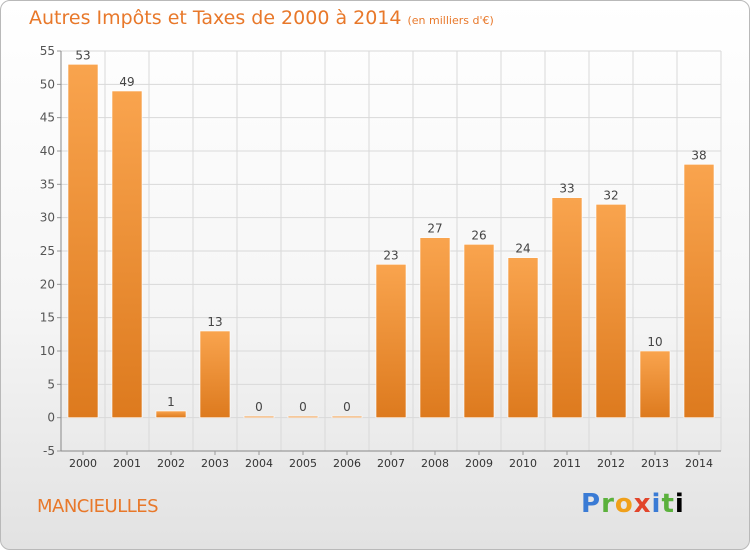 Image resolution: width=750 pixels, height=550 pixels. I want to click on x-tick-label: 2000, so click(83, 463).